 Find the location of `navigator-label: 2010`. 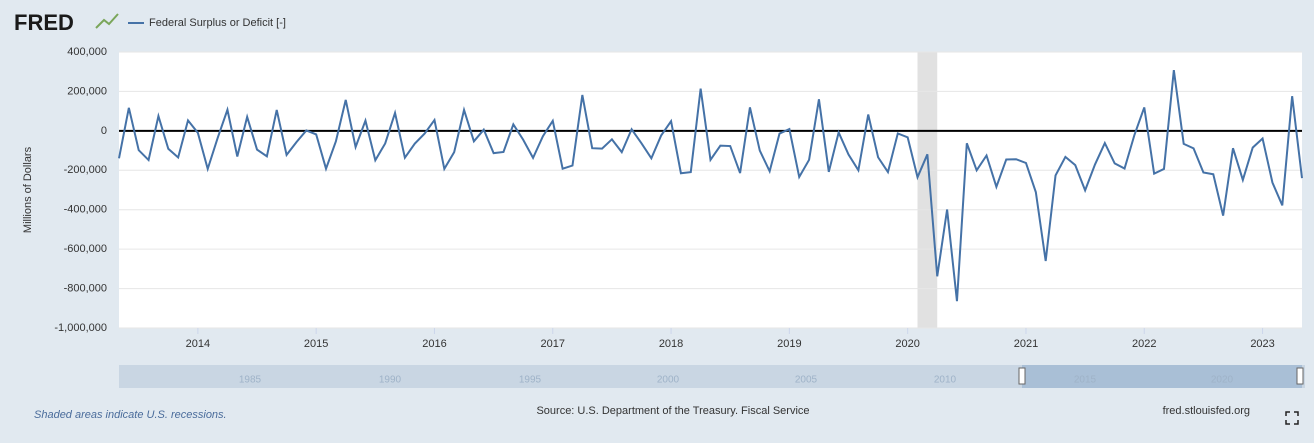

navigator-label: 2010 is located at coordinates (945, 380).